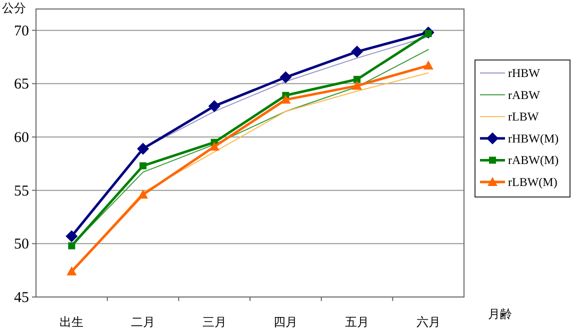 The width and height of the screenshot is (578, 333). Describe the element at coordinates (214, 322) in the screenshot. I see `x-tick-label: 三月` at that location.